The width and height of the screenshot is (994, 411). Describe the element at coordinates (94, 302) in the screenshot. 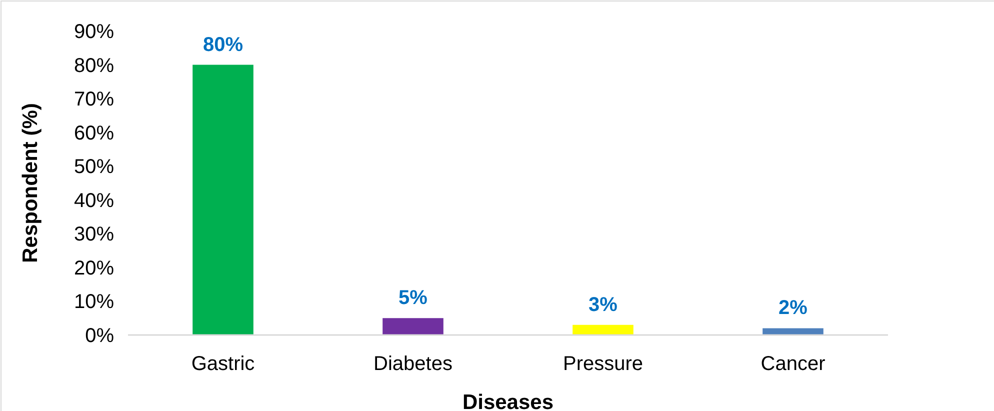

I see `y-tick-label: 10%` at that location.